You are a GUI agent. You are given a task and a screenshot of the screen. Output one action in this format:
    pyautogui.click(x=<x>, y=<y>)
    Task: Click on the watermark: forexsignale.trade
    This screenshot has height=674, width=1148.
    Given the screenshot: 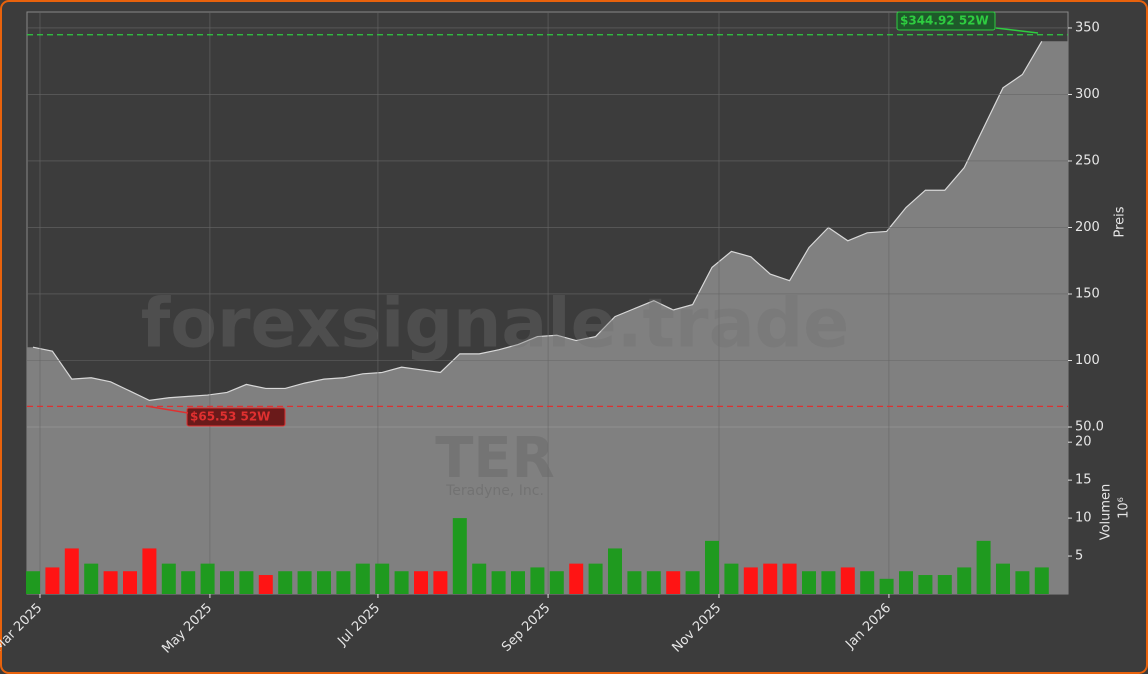 What is the action you would take?
    pyautogui.click(x=495, y=324)
    